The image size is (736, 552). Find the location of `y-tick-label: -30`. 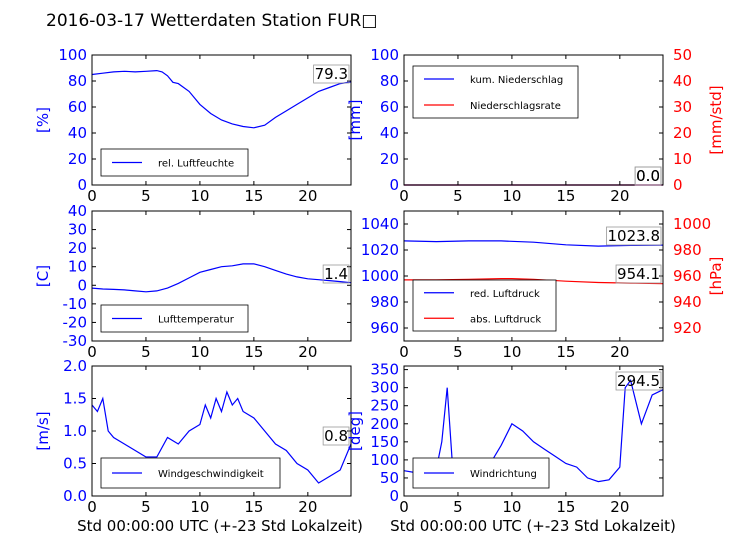

y-tick-label: -30 is located at coordinates (75, 341).